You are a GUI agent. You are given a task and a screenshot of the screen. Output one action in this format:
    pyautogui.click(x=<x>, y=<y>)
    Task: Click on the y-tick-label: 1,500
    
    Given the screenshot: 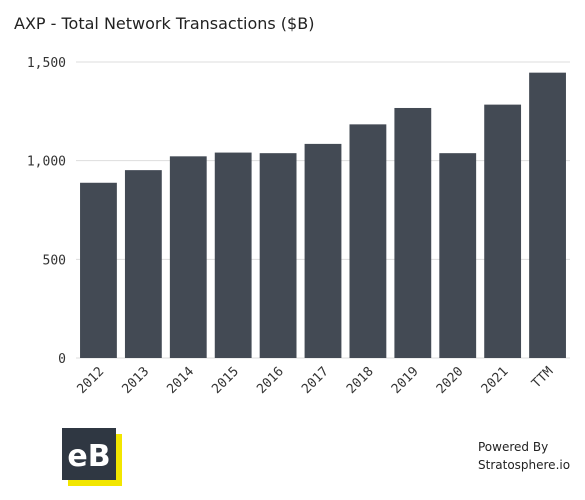 What is the action you would take?
    pyautogui.click(x=46, y=63)
    